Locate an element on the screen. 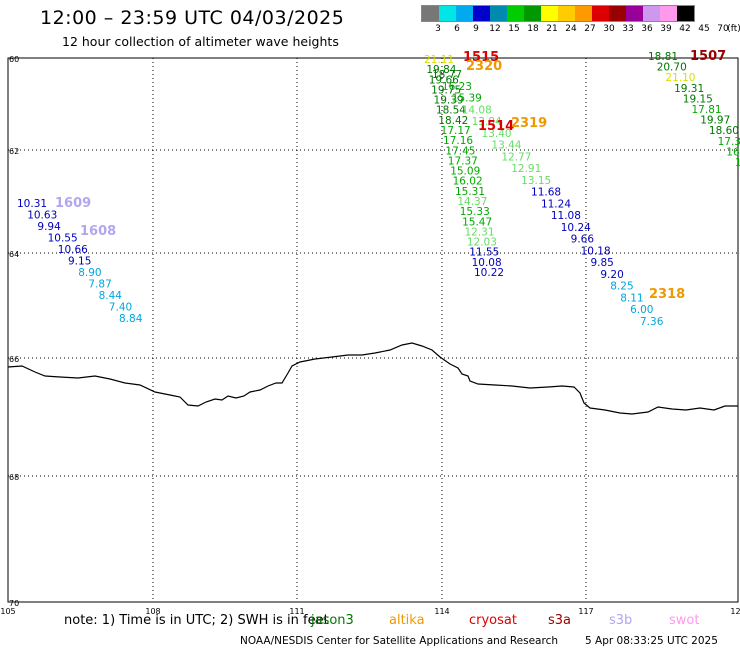 This screenshot has width=740, height=650. track-b-value: 18.77 is located at coordinates (447, 75).